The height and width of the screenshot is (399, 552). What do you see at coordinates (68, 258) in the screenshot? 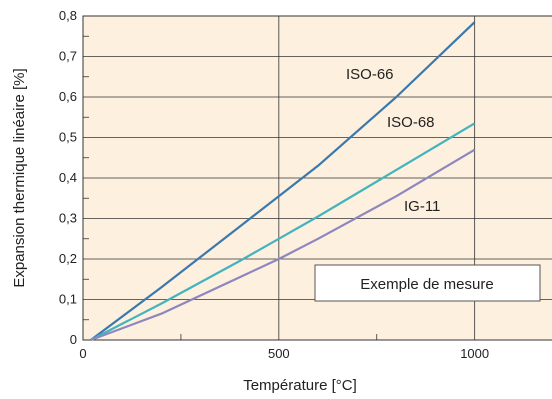
I see `y-tick-label: 0,2` at bounding box center [68, 258].